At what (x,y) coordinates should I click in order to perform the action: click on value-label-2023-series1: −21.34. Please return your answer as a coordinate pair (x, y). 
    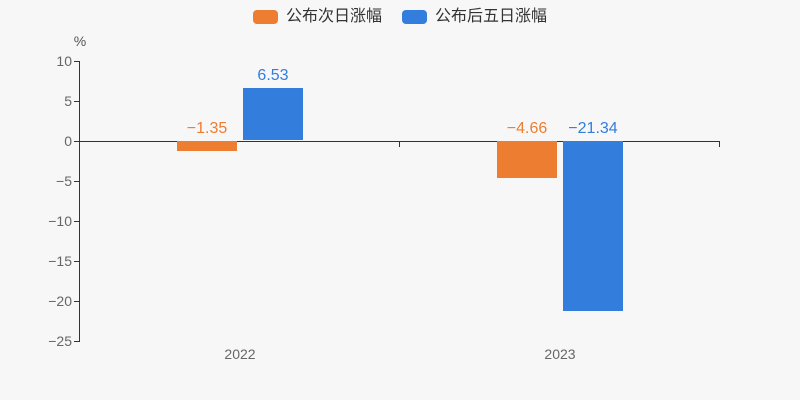
    Looking at the image, I should click on (593, 128).